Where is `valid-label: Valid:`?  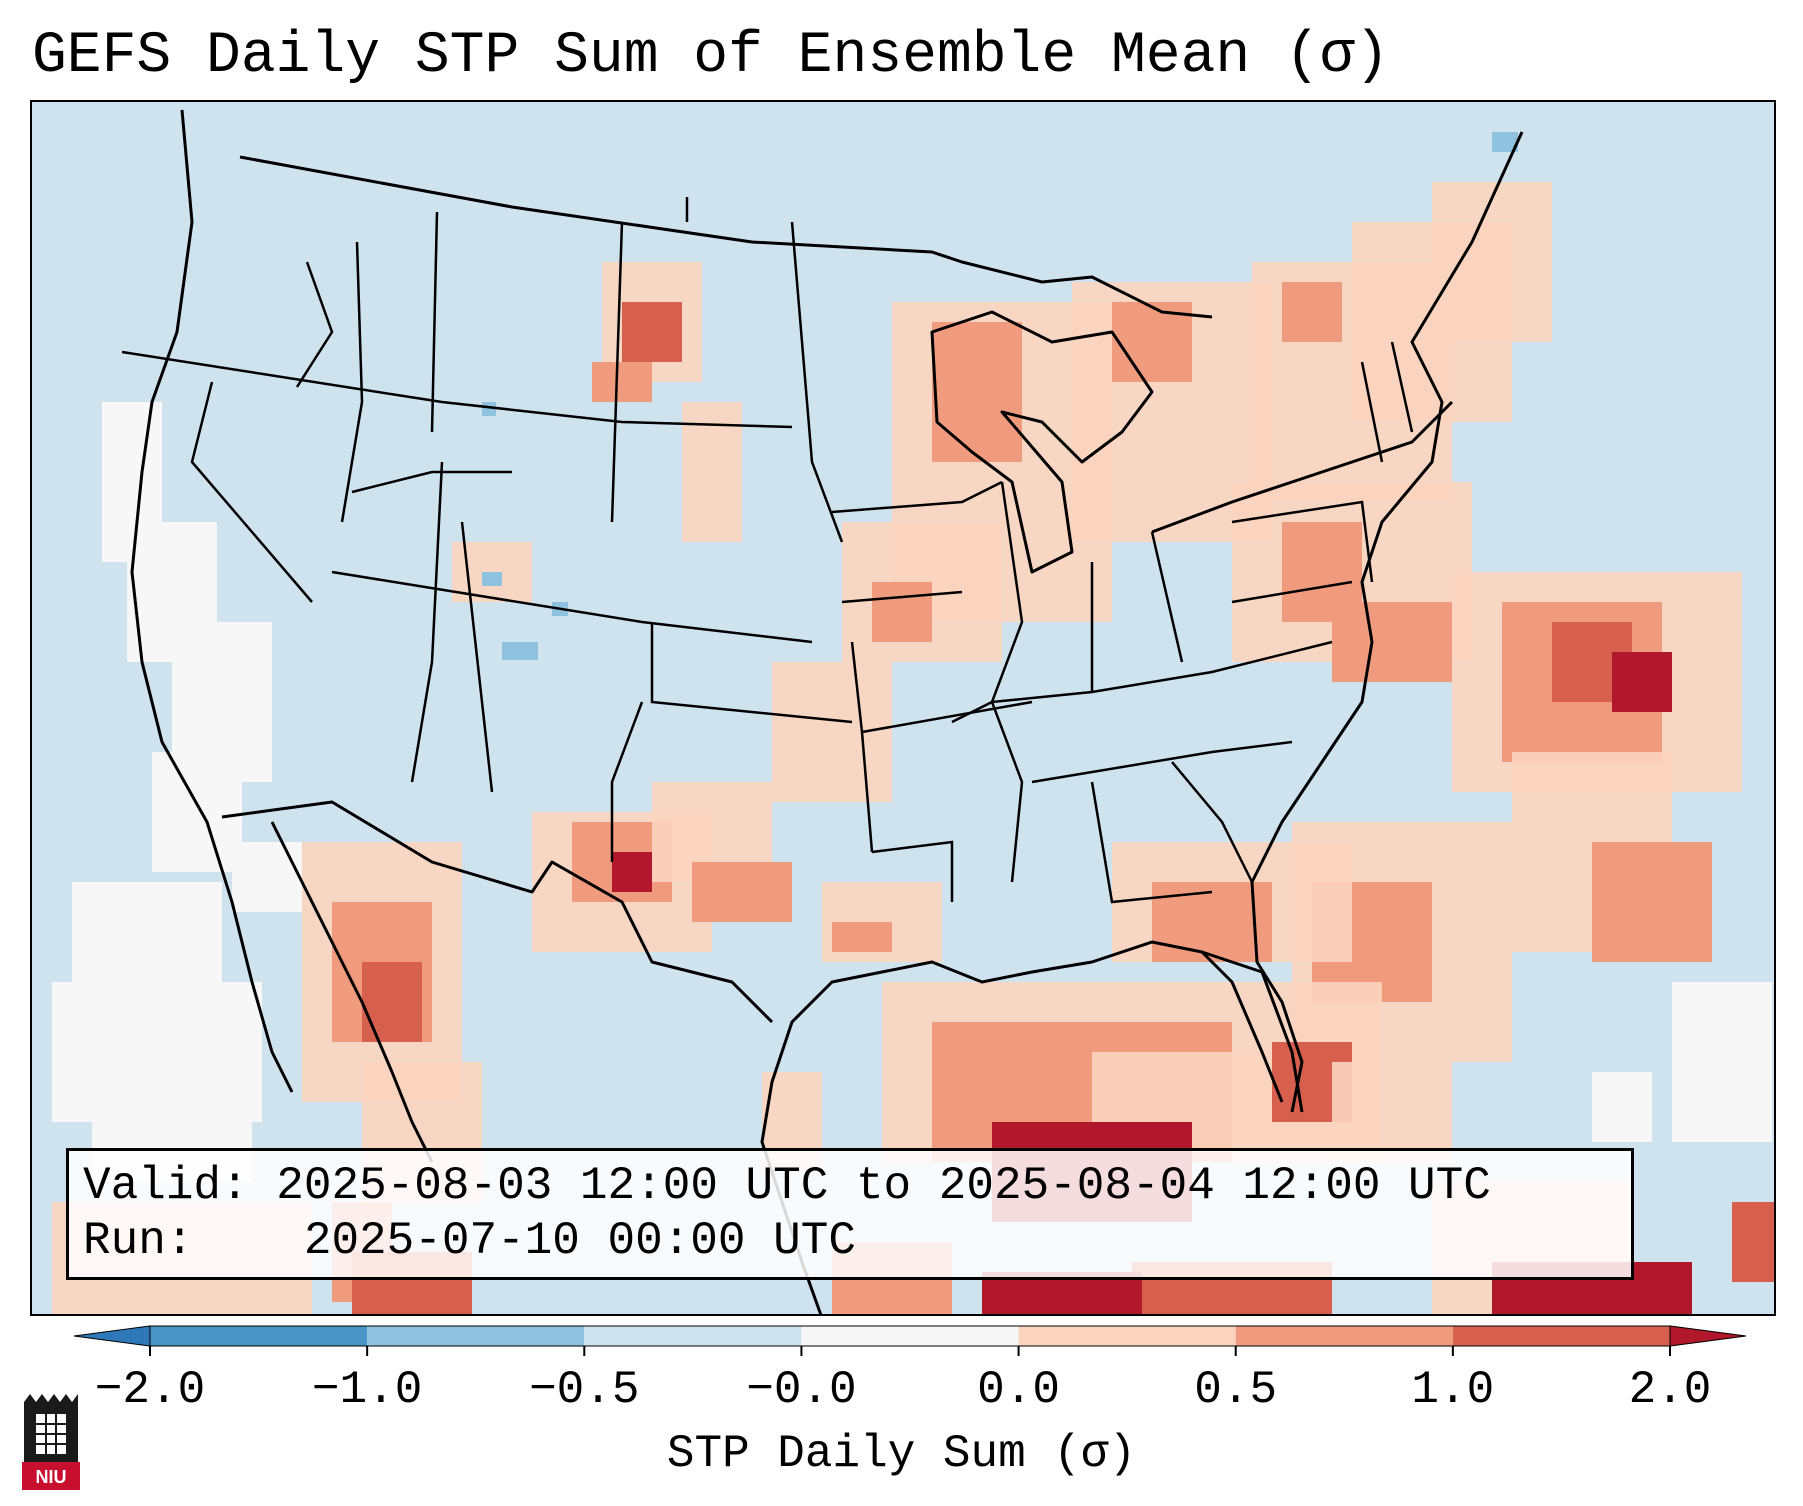
valid-label: Valid: is located at coordinates (166, 1186).